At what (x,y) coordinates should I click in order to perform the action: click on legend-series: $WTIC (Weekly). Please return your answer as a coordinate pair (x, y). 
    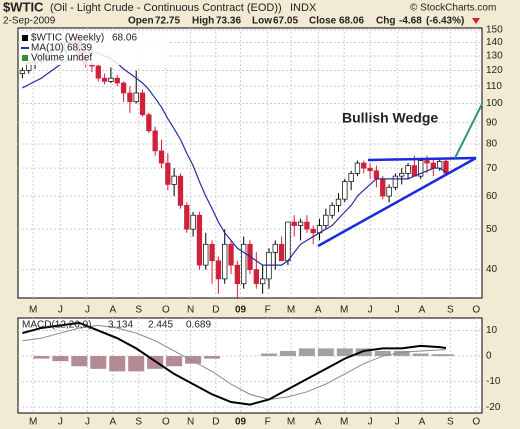
    Looking at the image, I should click on (67, 38).